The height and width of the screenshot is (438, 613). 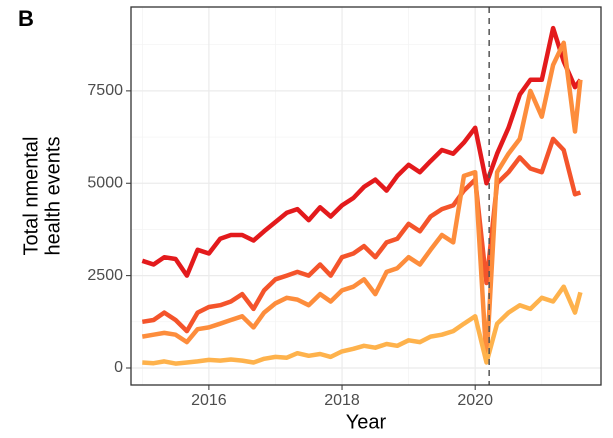 I want to click on x-axis-title: Year, so click(x=366, y=422).